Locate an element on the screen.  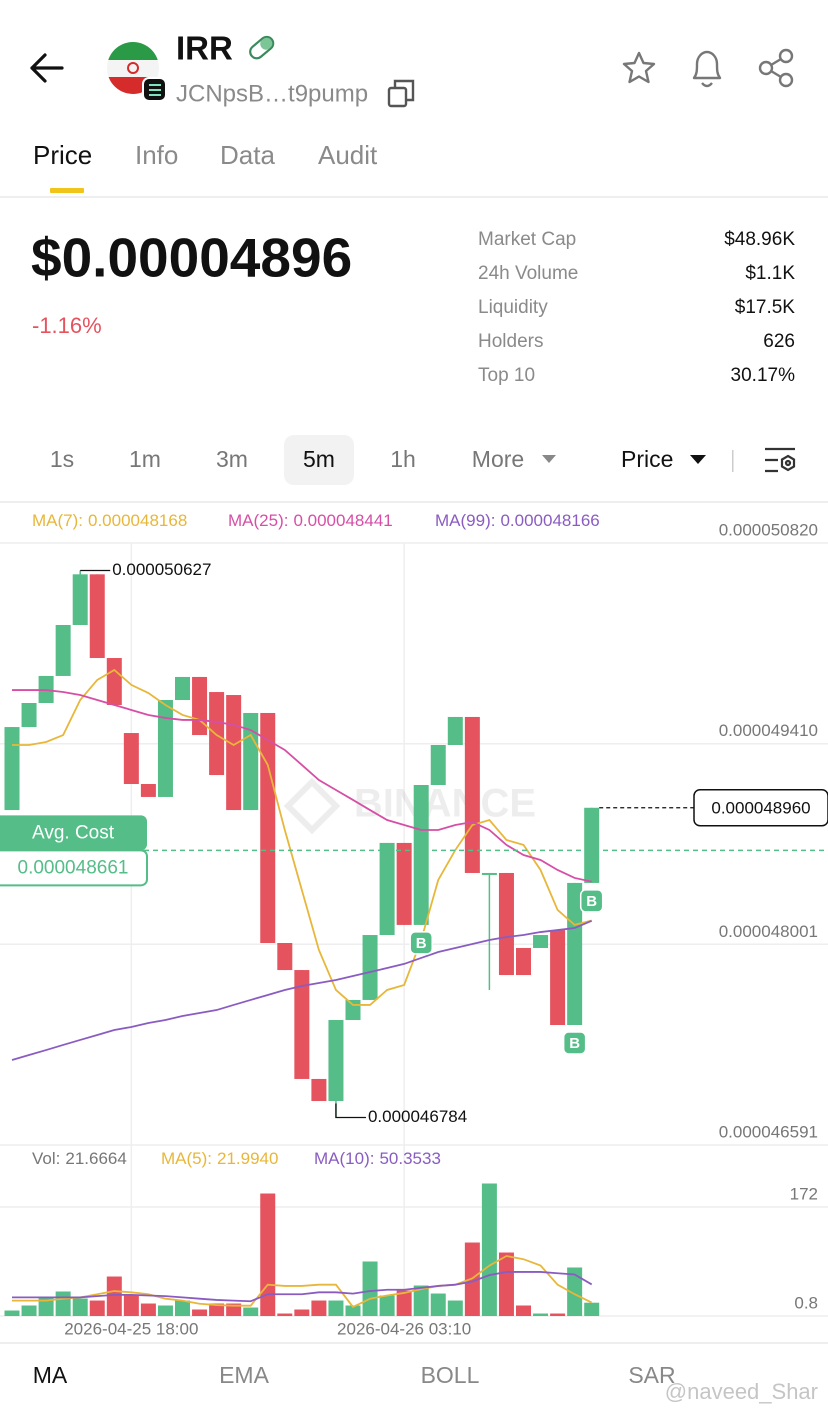
indicator-tab: MA is located at coordinates (50, 1375).